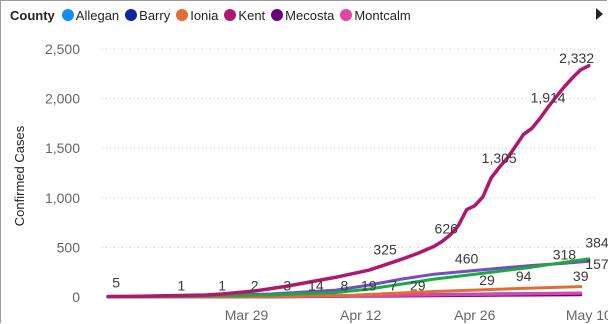 This screenshot has height=324, width=608. Describe the element at coordinates (67, 15) in the screenshot. I see `legend-dot-allegan` at that location.